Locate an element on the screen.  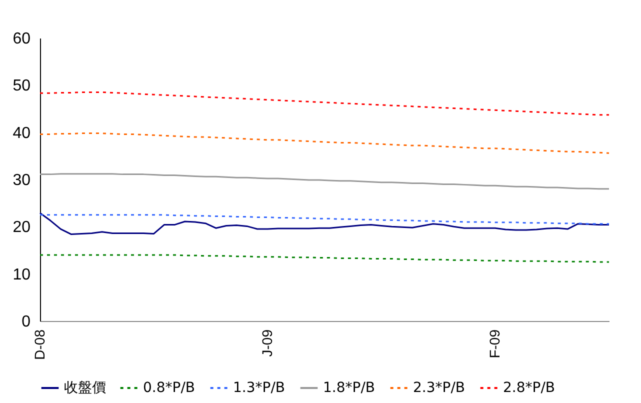
y-tick-label: 30 is located at coordinates (21, 180).